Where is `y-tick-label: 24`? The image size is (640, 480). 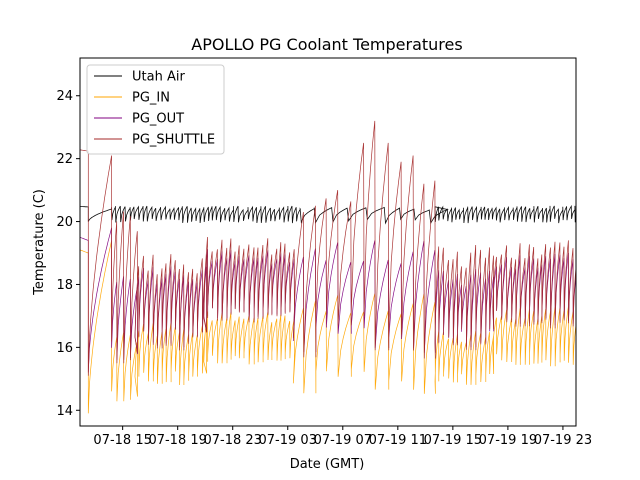 y-tick-label: 24 is located at coordinates (64, 96).